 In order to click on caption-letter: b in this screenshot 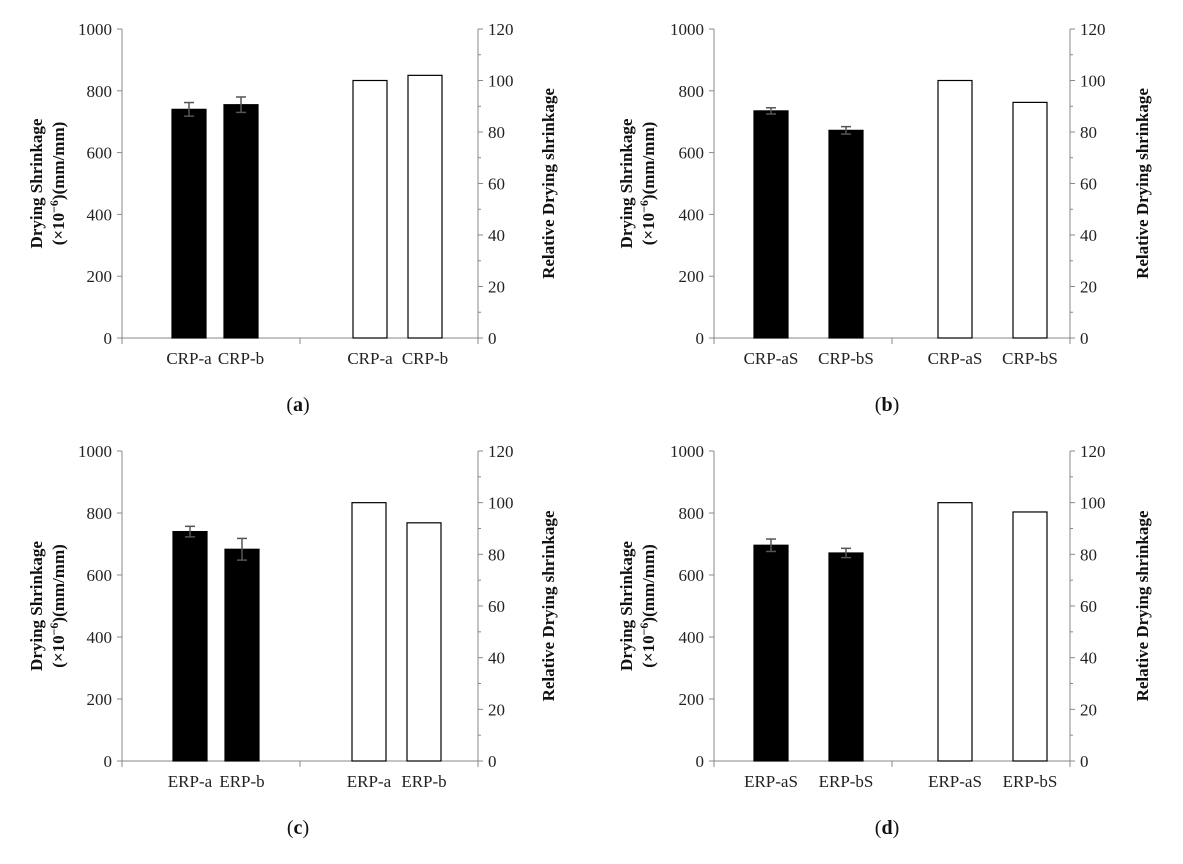, I will do `click(886, 405)`.